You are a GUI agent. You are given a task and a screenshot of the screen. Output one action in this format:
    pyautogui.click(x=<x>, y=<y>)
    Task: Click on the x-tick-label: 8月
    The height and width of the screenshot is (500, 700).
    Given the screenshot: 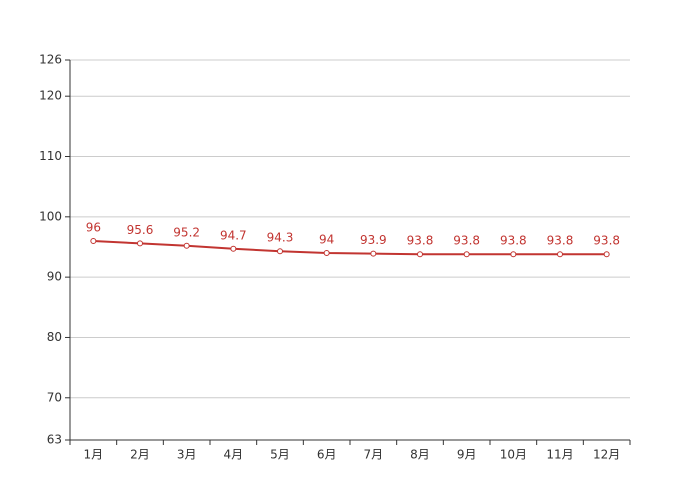 What is the action you would take?
    pyautogui.click(x=420, y=455)
    